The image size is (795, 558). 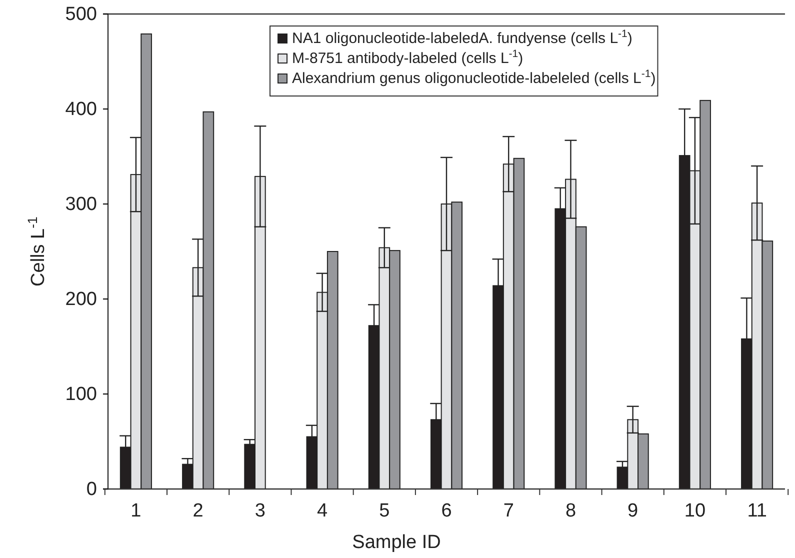 I want to click on x-tick-label: 8, so click(x=570, y=511).